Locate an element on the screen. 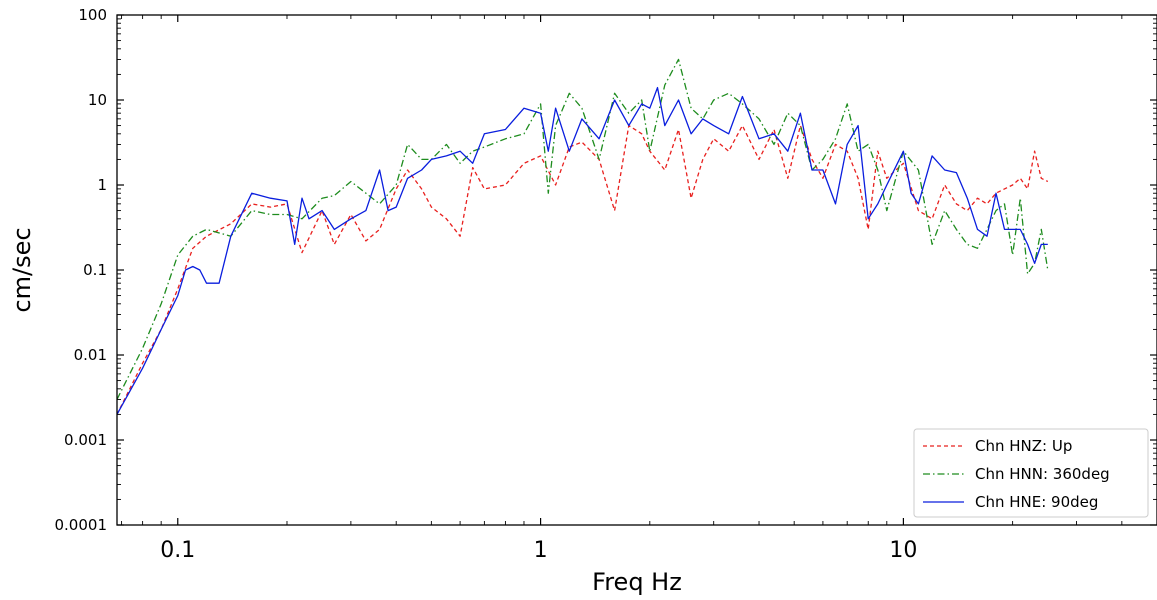 Image resolution: width=1157 pixels, height=600 pixels. y-tick-label: 10 is located at coordinates (97, 100).